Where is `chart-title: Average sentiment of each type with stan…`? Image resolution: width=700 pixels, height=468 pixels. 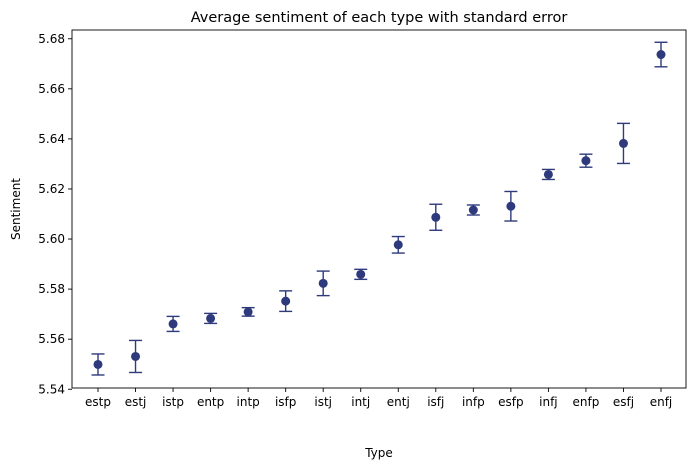 chart-title: Average sentiment of each type with stan… is located at coordinates (379, 18).